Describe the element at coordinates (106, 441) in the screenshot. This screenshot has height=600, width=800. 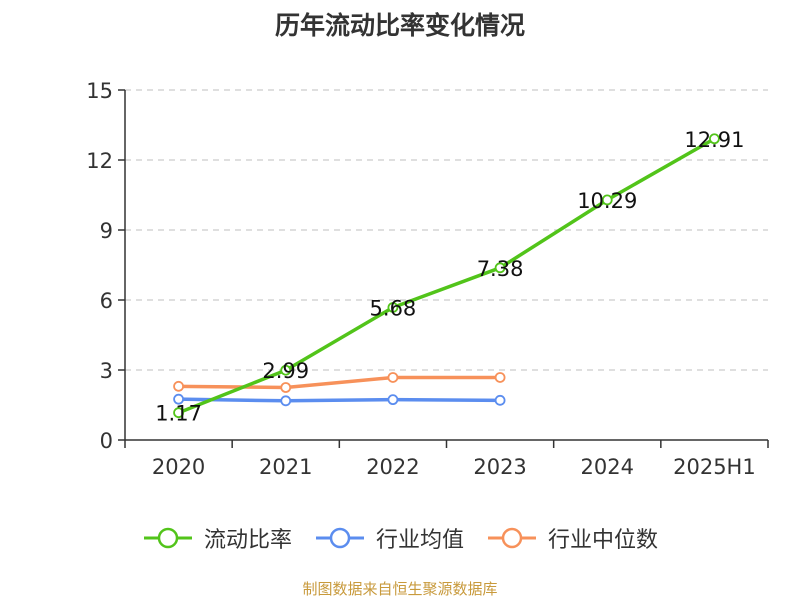
I see `y-tick-label: 0` at that location.